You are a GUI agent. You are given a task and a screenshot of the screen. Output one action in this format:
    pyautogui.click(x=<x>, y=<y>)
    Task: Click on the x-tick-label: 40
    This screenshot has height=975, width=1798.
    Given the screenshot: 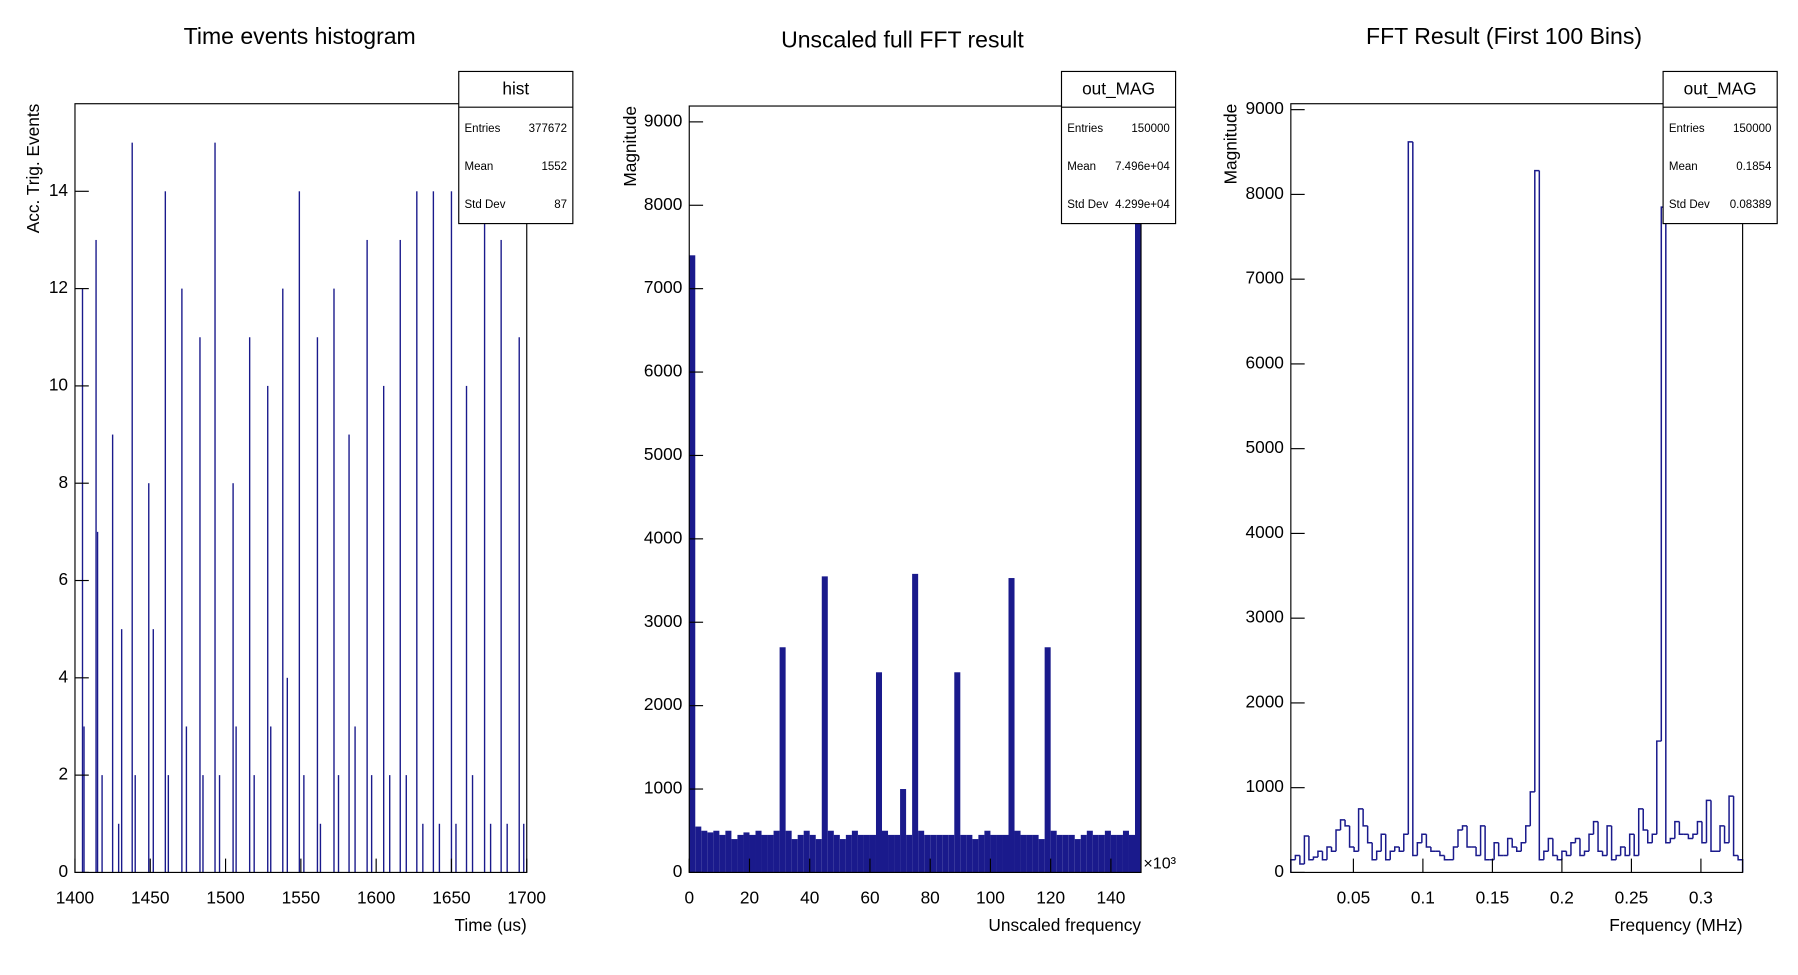 What is the action you would take?
    pyautogui.click(x=809, y=897)
    